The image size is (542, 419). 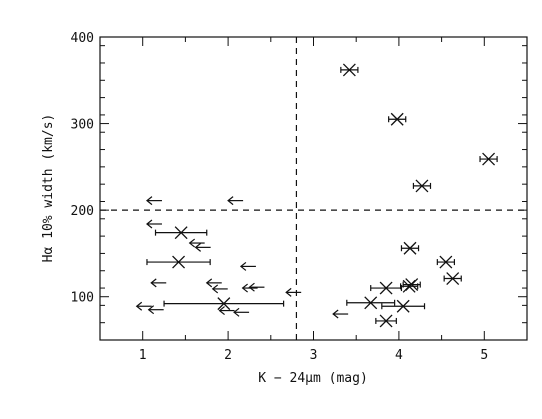 What do you see at coordinates (484, 355) in the screenshot?
I see `x-tick-label: 5` at bounding box center [484, 355].